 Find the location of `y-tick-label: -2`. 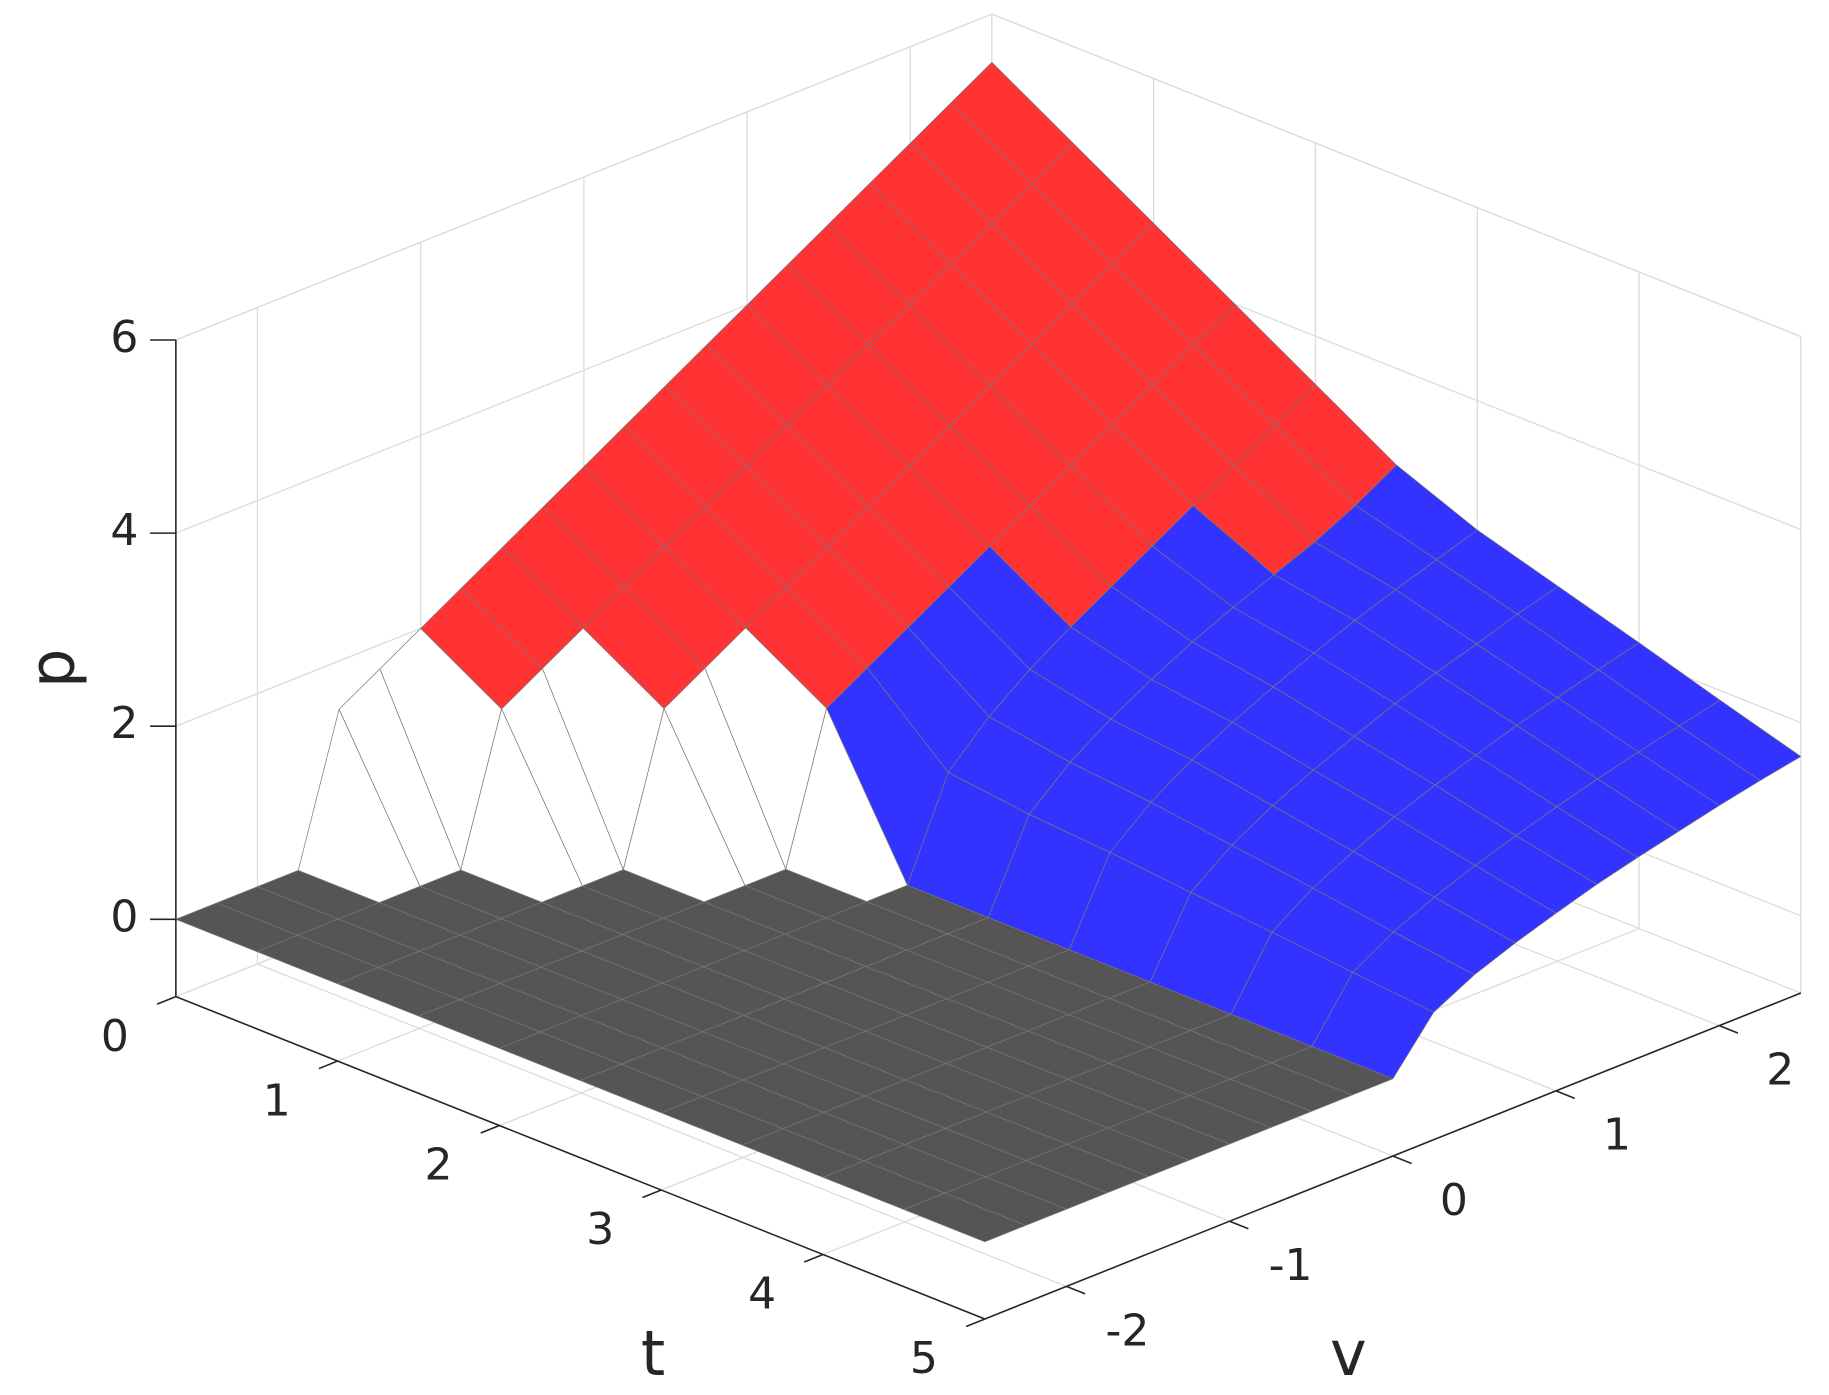

y-tick-label: -2 is located at coordinates (1127, 1330).